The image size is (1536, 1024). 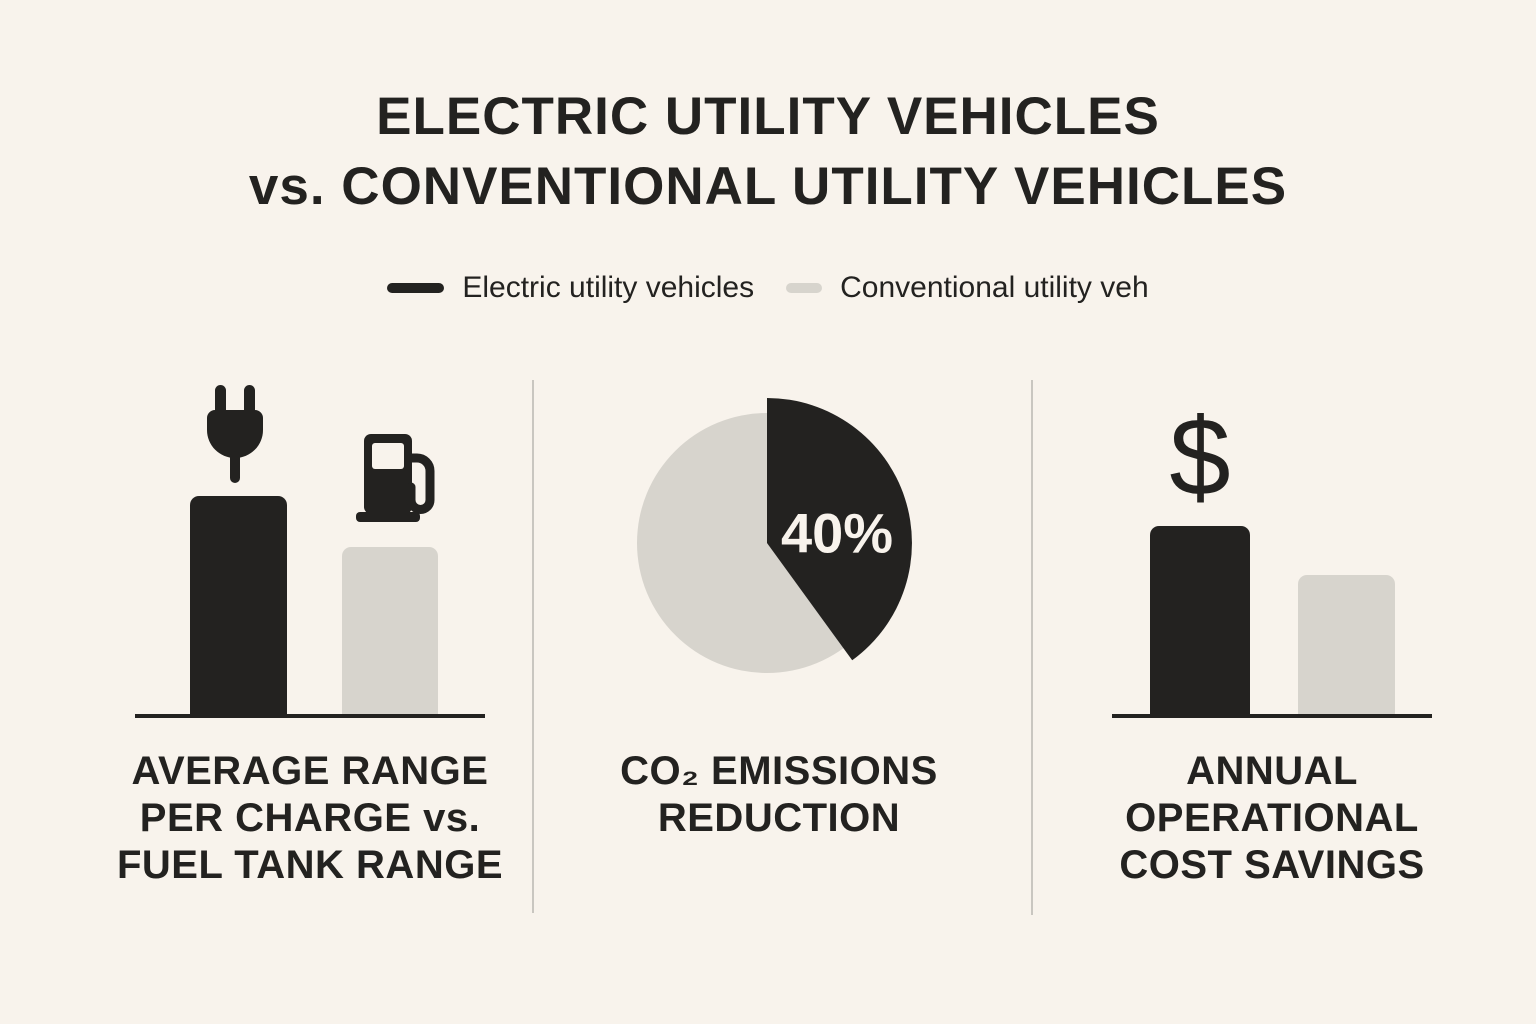 I want to click on electric-swatch-icon, so click(x=416, y=288).